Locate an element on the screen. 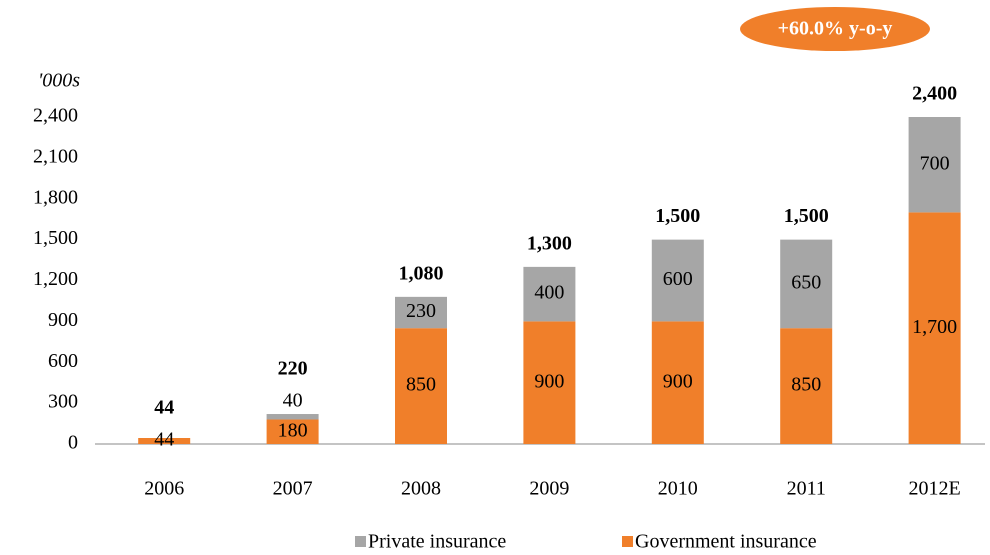 The height and width of the screenshot is (555, 990). x-tick-label: 2011 is located at coordinates (806, 489).